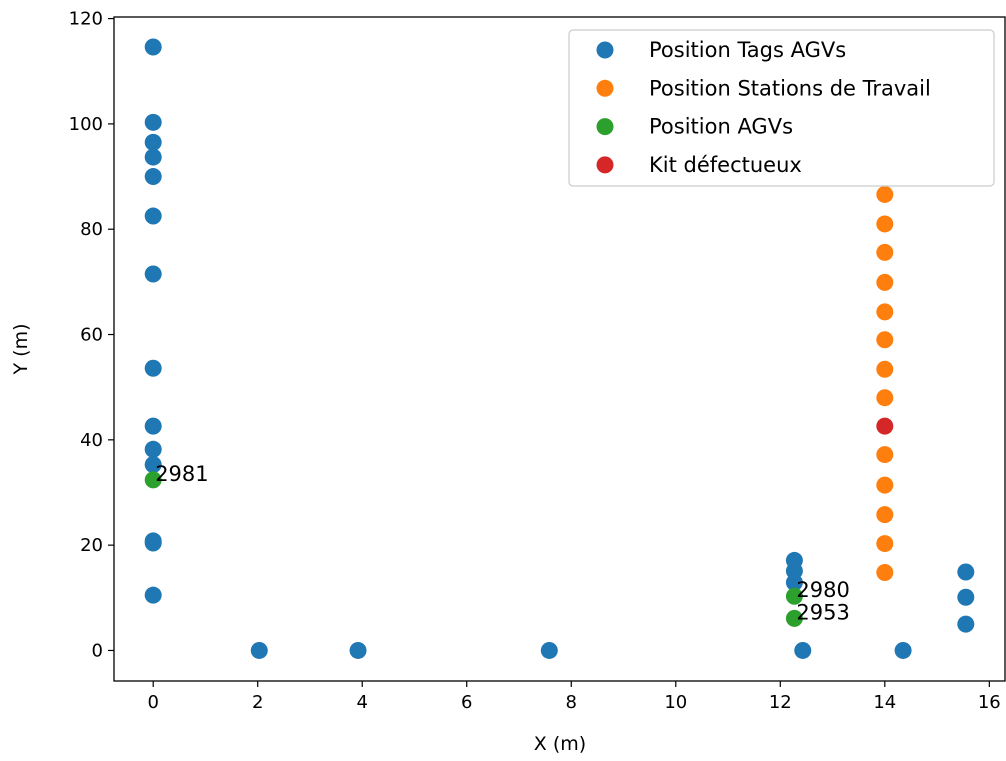 This screenshot has height=761, width=1006. What do you see at coordinates (361, 702) in the screenshot?
I see `x-tick-label: 4` at bounding box center [361, 702].